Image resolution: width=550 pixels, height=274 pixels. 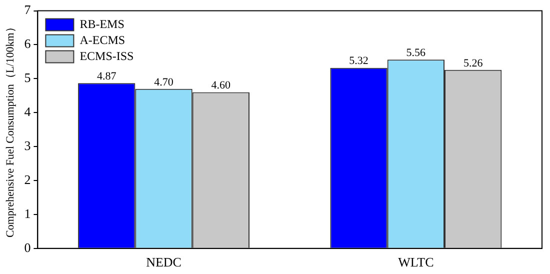 What do you see at coordinates (358, 61) in the screenshot?
I see `data-label: 5.32` at bounding box center [358, 61].